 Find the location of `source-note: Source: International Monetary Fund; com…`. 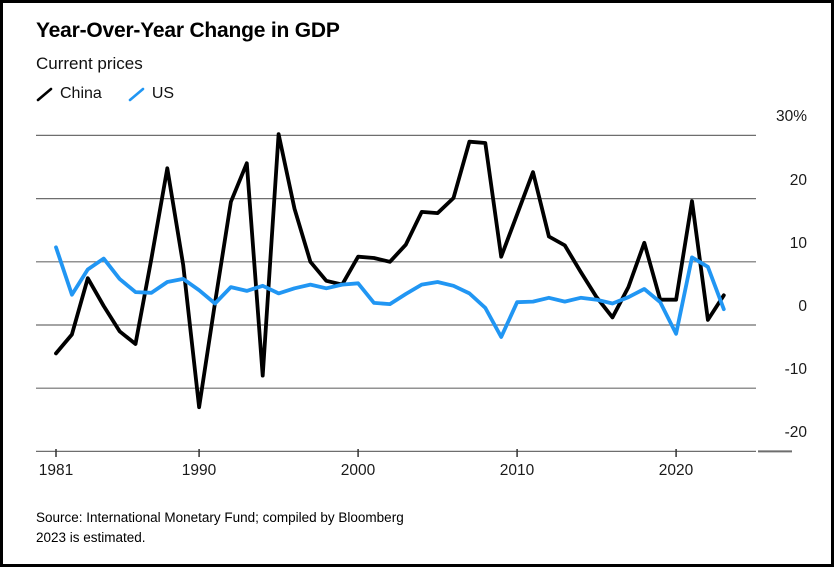

source-note: Source: International Monetary Fund; com… is located at coordinates (220, 527).